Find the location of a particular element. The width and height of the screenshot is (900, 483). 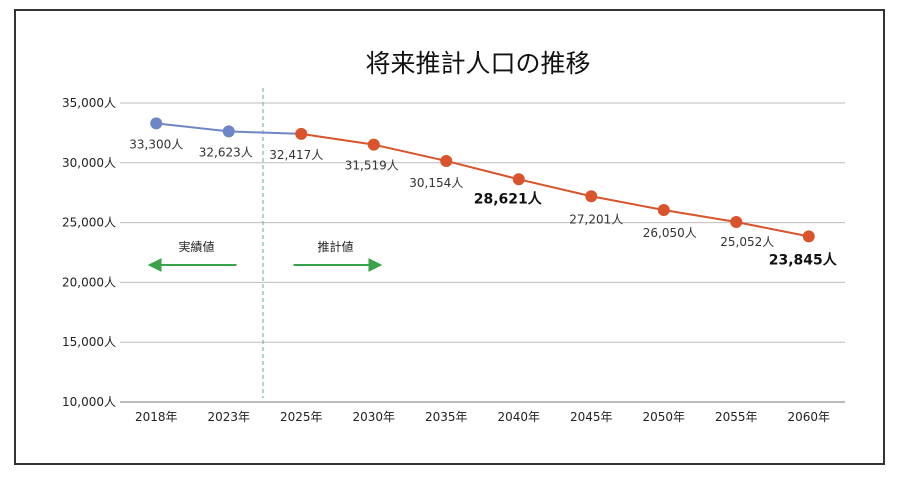

x-tick-label: 2055年 is located at coordinates (736, 417).